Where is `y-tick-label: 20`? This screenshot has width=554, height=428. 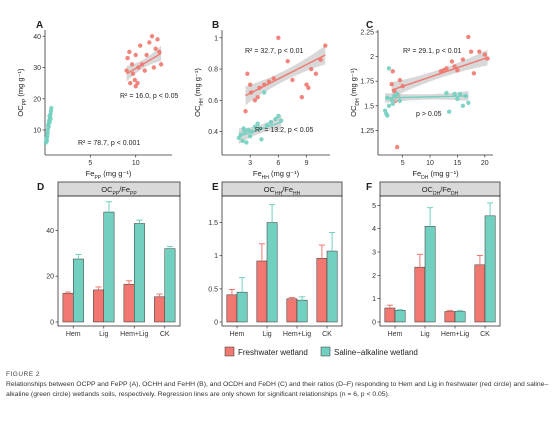 y-tick-label: 20 is located at coordinates (37, 99).